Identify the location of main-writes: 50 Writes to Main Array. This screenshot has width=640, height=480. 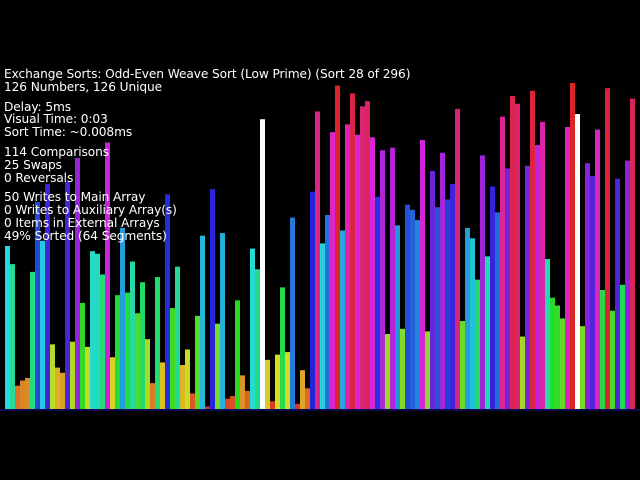
(75, 197).